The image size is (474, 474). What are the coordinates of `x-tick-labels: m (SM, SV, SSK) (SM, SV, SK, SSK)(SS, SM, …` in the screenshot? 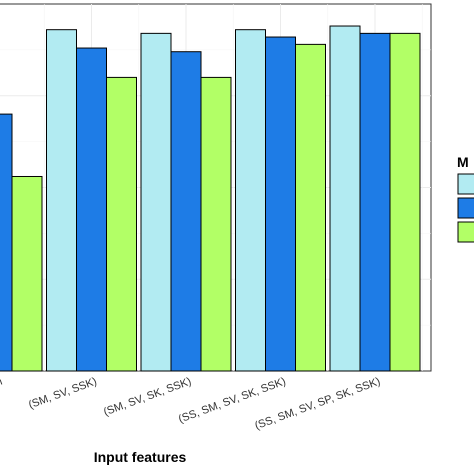 It's located at (191, 404).